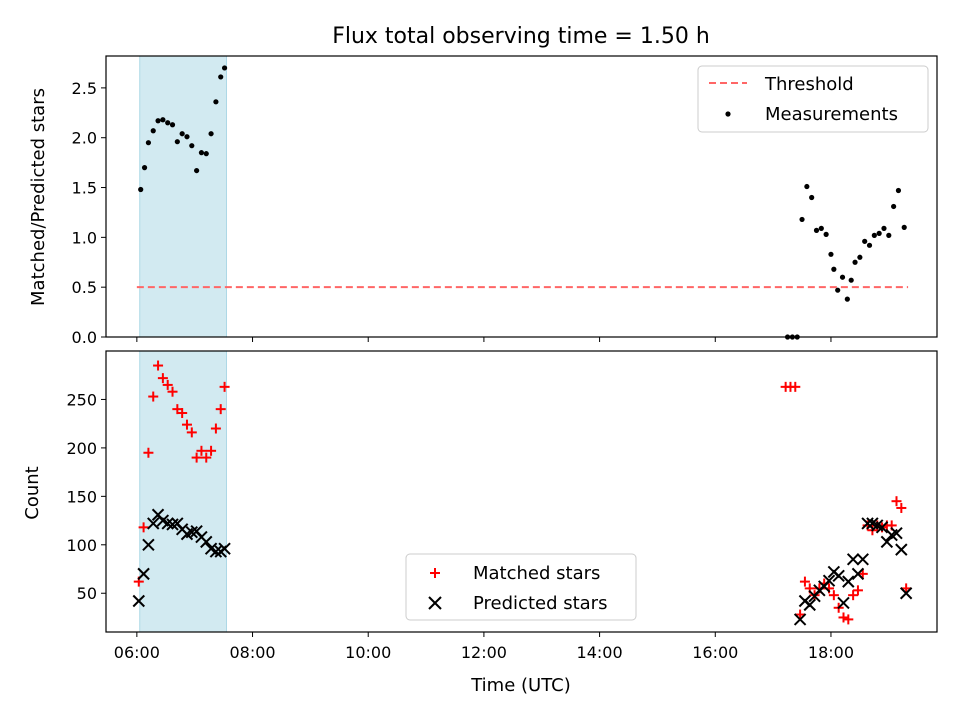  Describe the element at coordinates (32, 492) in the screenshot. I see `bottom-y-axis-label: Count` at that location.